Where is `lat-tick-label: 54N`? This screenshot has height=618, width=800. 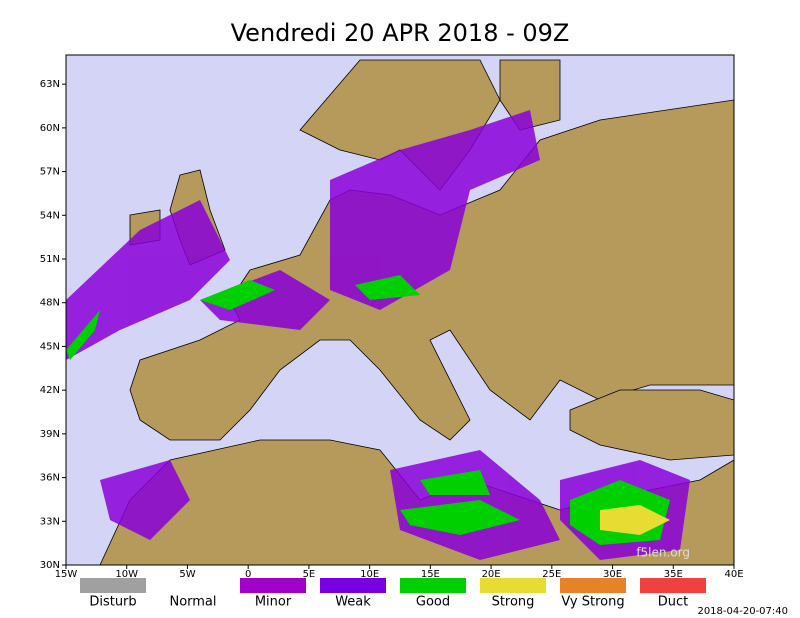 lat-tick-label: 54N is located at coordinates (50, 215).